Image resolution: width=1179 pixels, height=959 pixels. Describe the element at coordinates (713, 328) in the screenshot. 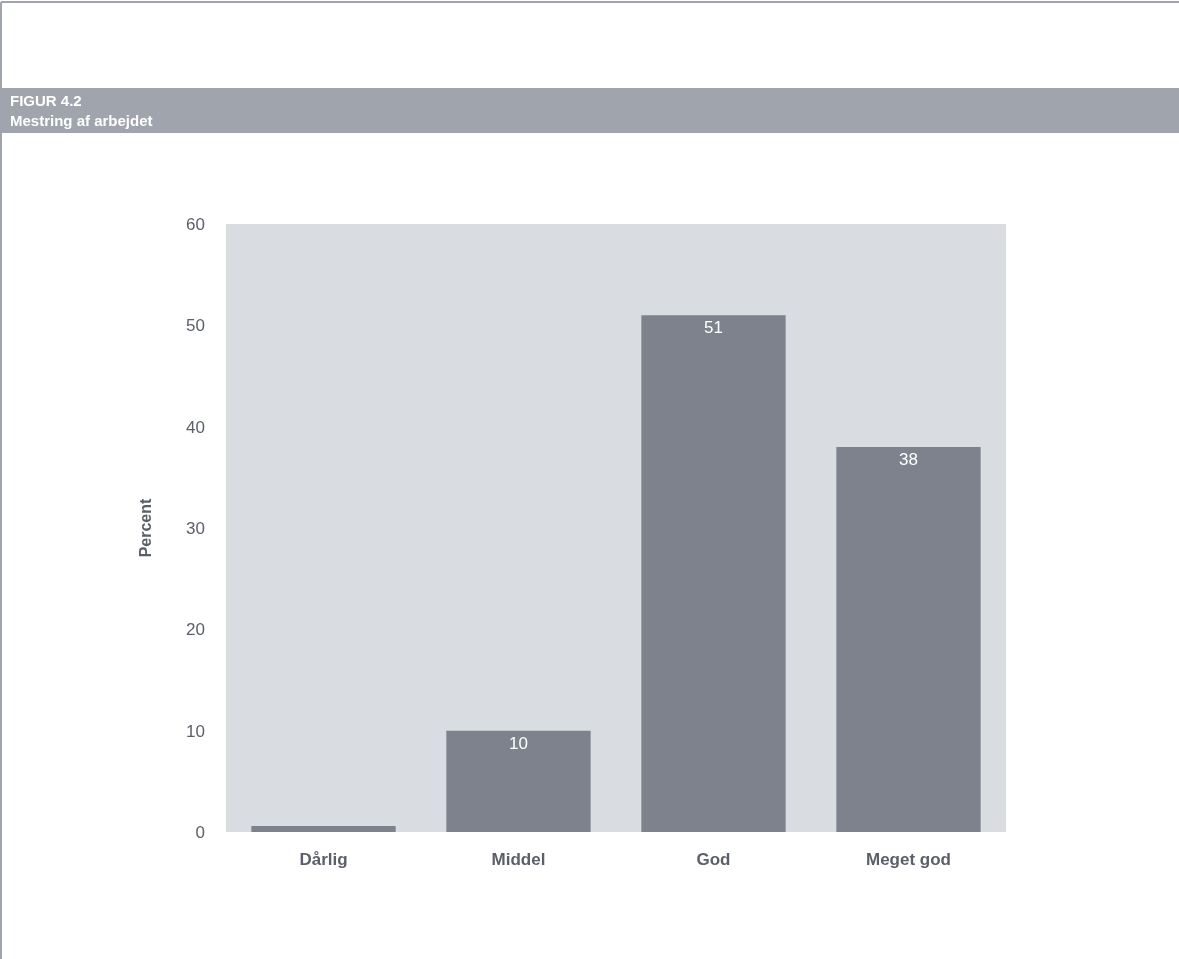

I see `data-label: 51` at that location.